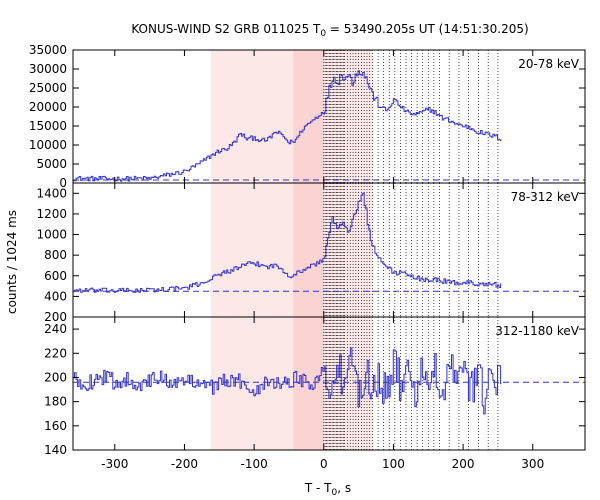 The height and width of the screenshot is (500, 600). What do you see at coordinates (55, 276) in the screenshot?
I see `y-tick-label: 600` at bounding box center [55, 276].